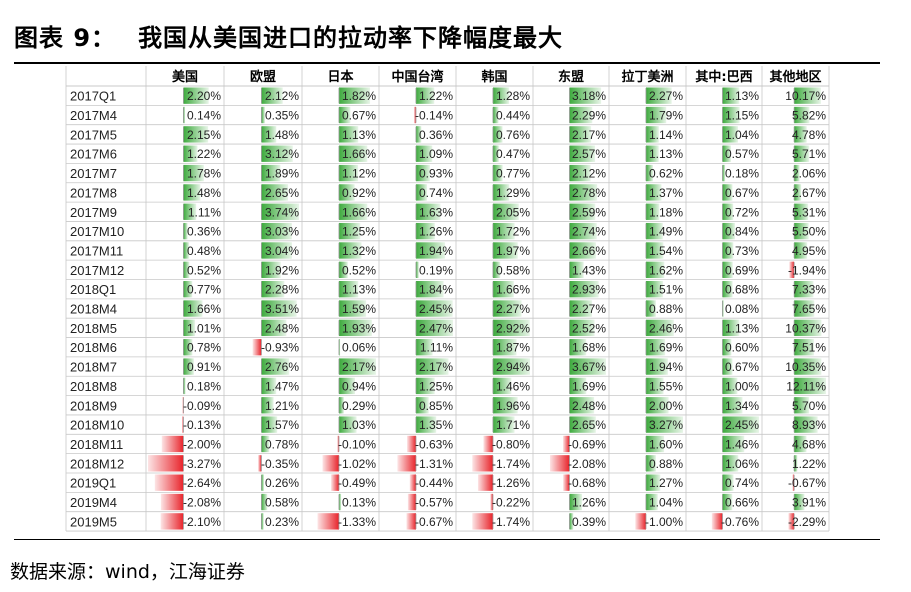 The image size is (911, 592). What do you see at coordinates (589, 386) in the screenshot?
I see `cell-value: 1.69%` at bounding box center [589, 386].